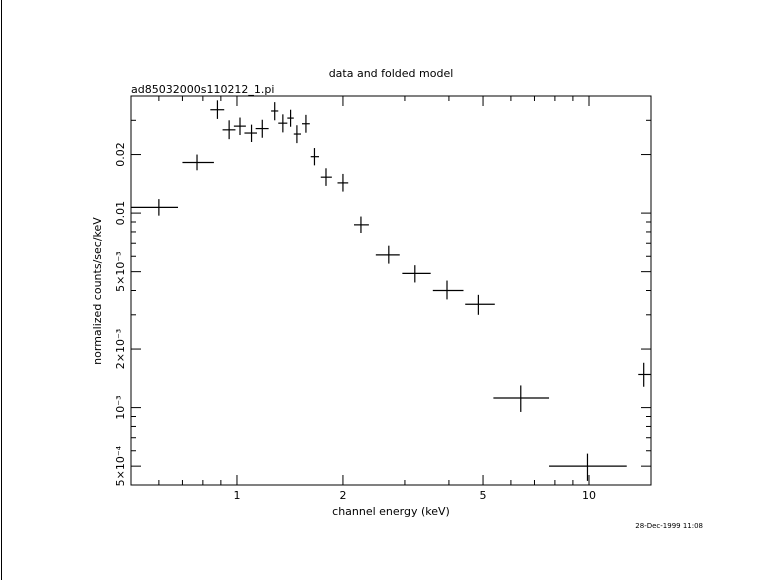  What do you see at coordinates (120, 154) in the screenshot?
I see `y-tick-label: 0.02` at bounding box center [120, 154].